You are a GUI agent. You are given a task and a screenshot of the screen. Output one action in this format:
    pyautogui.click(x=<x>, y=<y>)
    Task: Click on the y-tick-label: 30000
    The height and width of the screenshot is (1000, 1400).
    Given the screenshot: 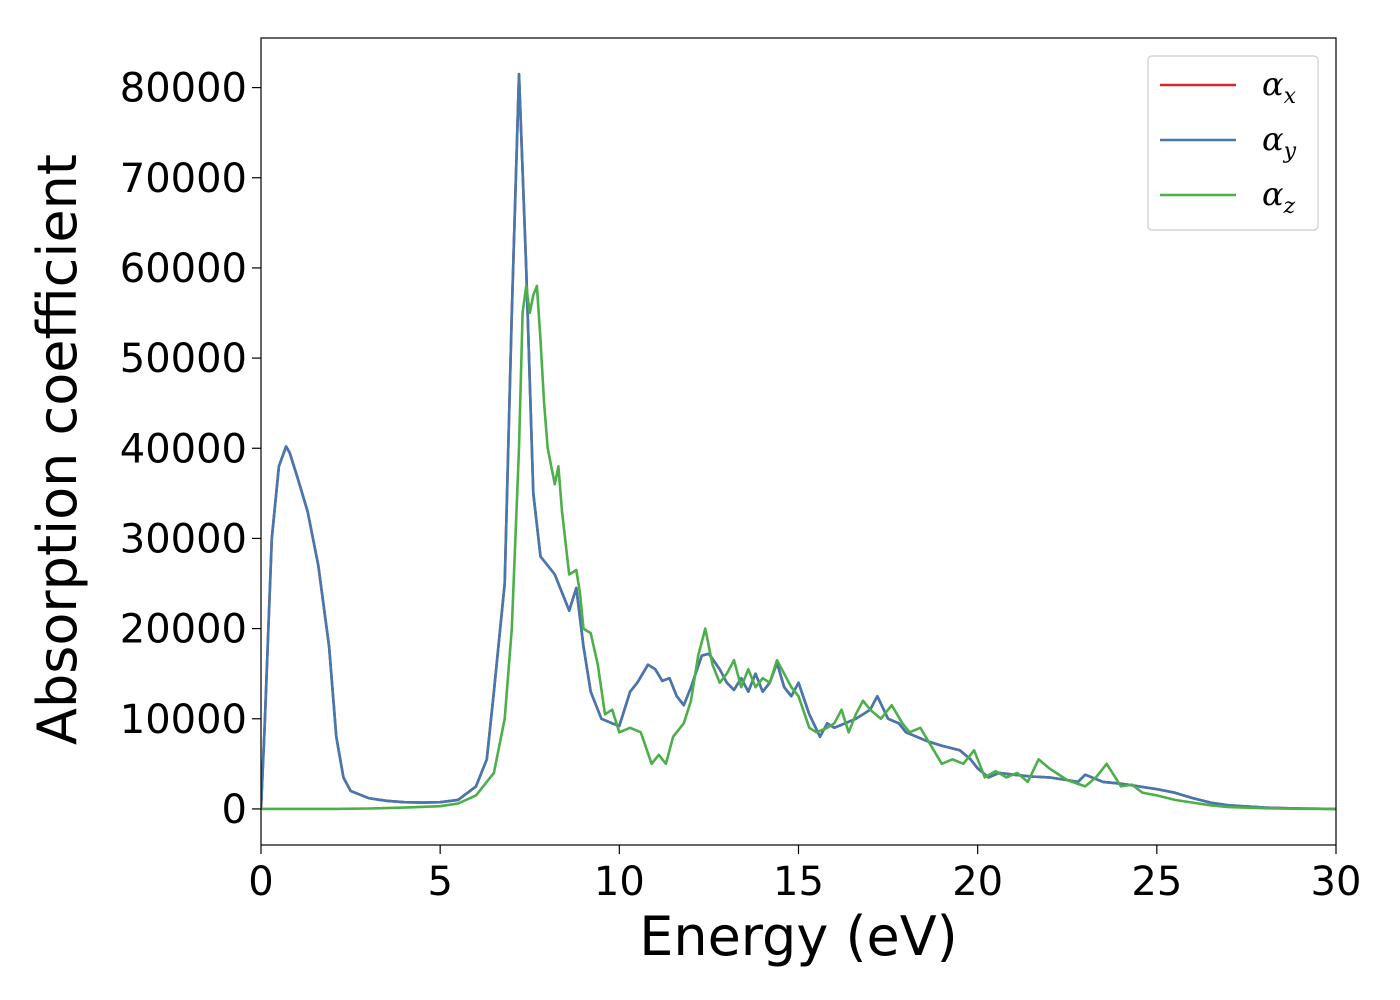 What is the action you would take?
    pyautogui.click(x=183, y=539)
    